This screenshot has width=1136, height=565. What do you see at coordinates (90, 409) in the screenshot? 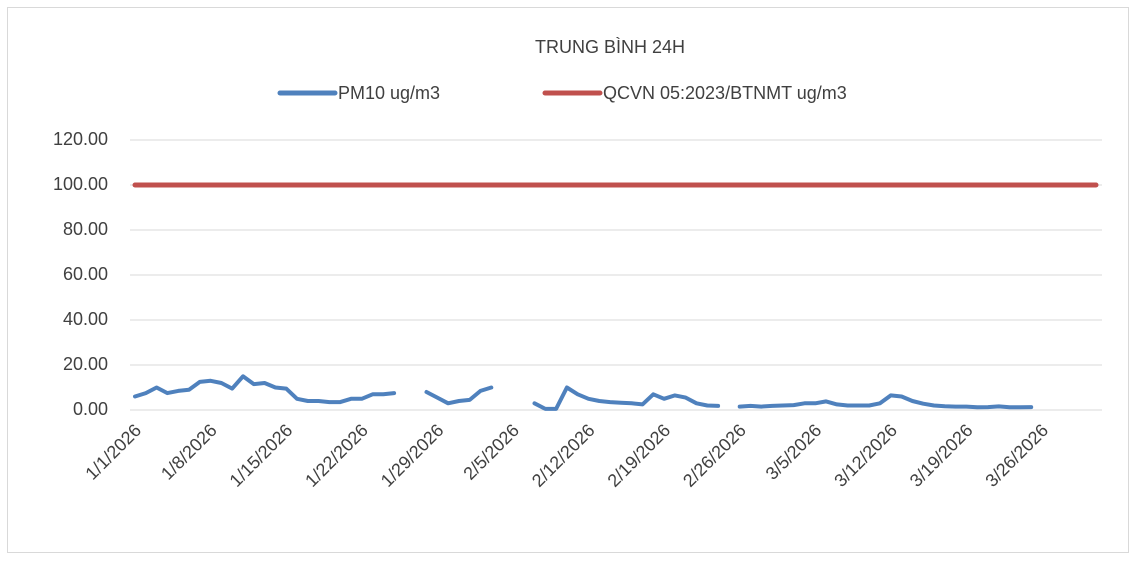
I see `y-tick-label: 0.00` at bounding box center [90, 409].